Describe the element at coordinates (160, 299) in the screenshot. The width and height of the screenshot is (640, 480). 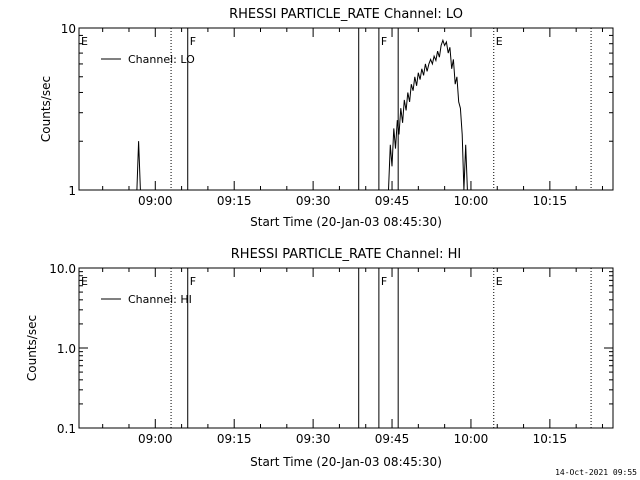
I see `legend-label: Channel: HI` at that location.